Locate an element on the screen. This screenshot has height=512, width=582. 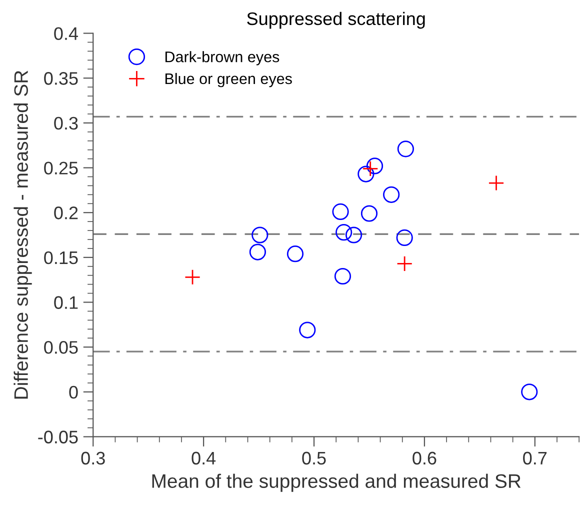
y-tick-label: 0.1 is located at coordinates (66, 302).